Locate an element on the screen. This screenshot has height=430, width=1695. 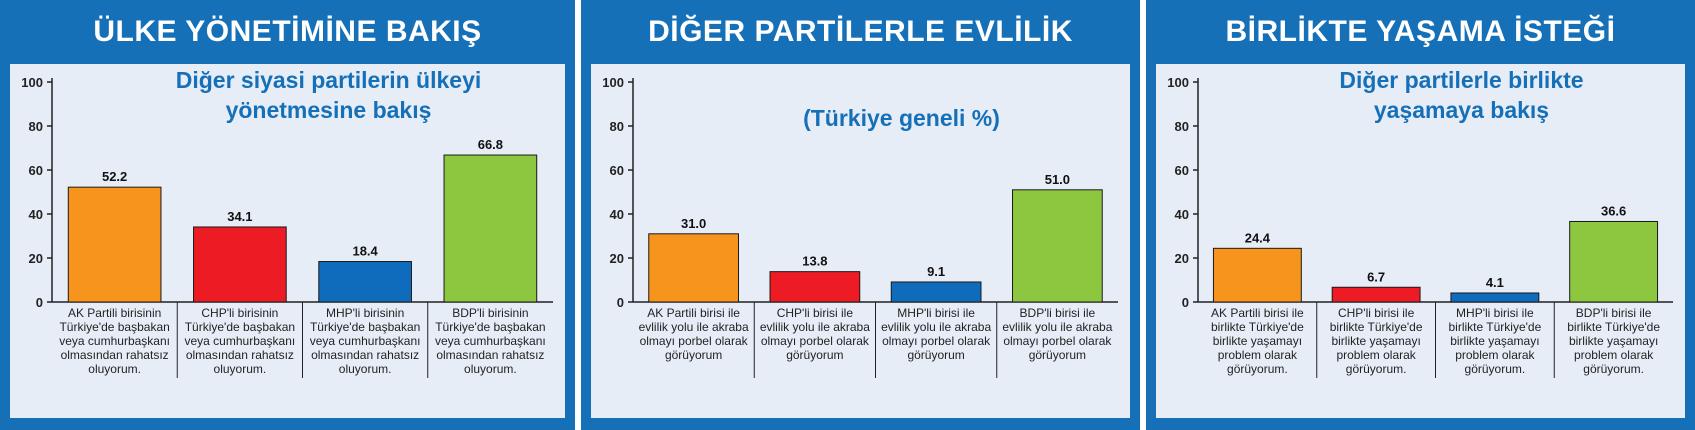
category-label-line: CHP'li birisinin is located at coordinates (239, 313).